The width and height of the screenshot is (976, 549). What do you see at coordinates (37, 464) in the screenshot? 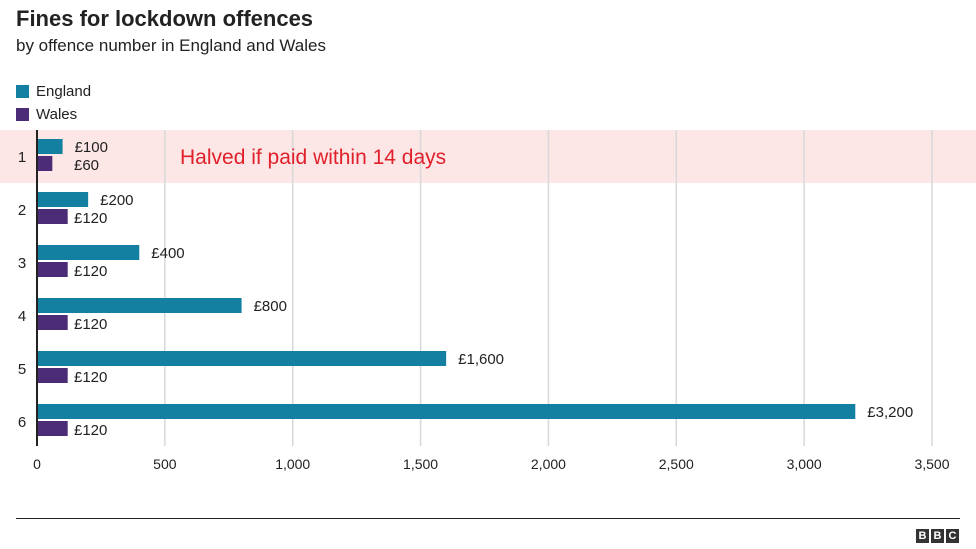
I see `x-tick-label: 0` at bounding box center [37, 464].